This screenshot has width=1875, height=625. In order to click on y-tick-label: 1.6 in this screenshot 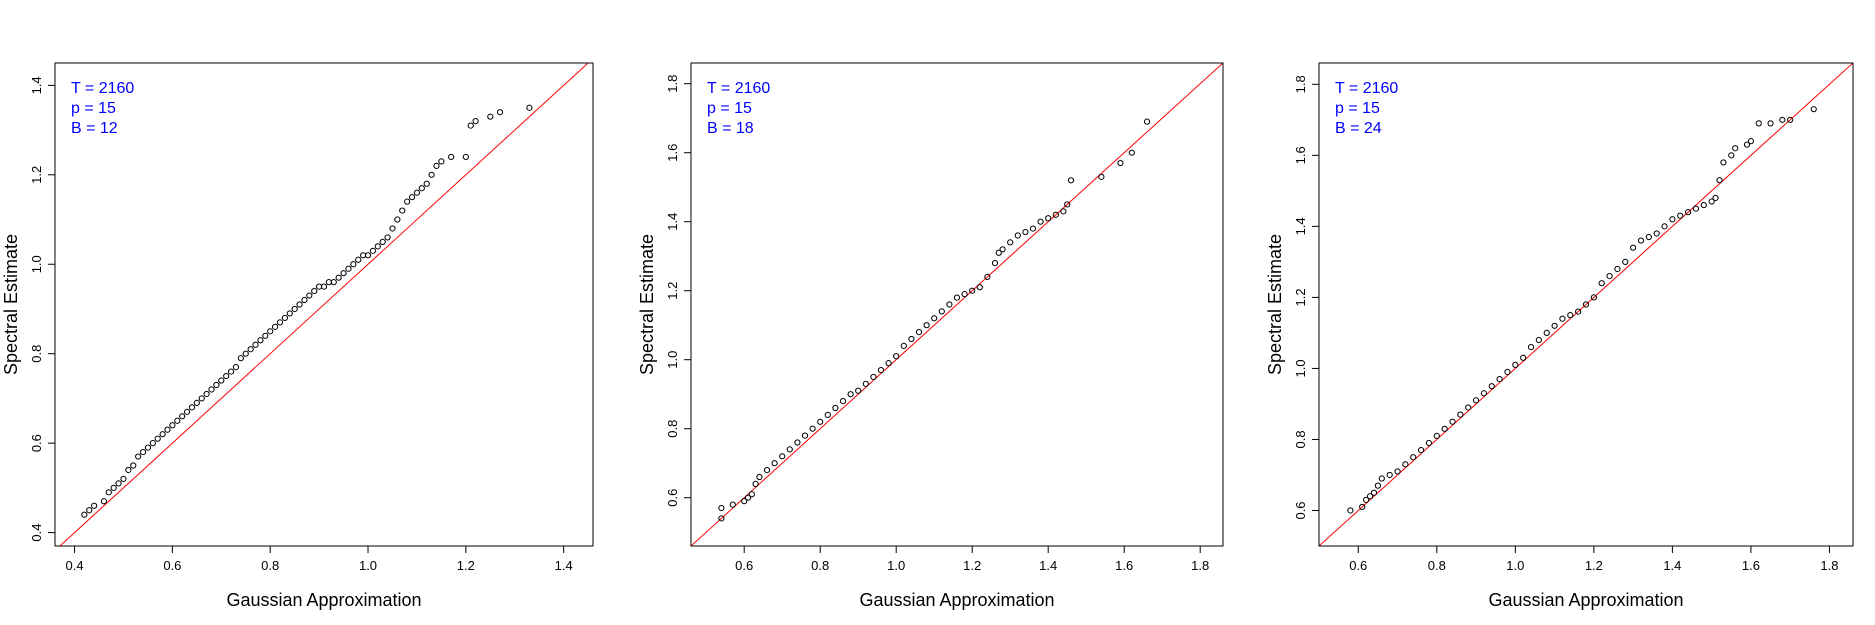, I will do `click(672, 153)`.